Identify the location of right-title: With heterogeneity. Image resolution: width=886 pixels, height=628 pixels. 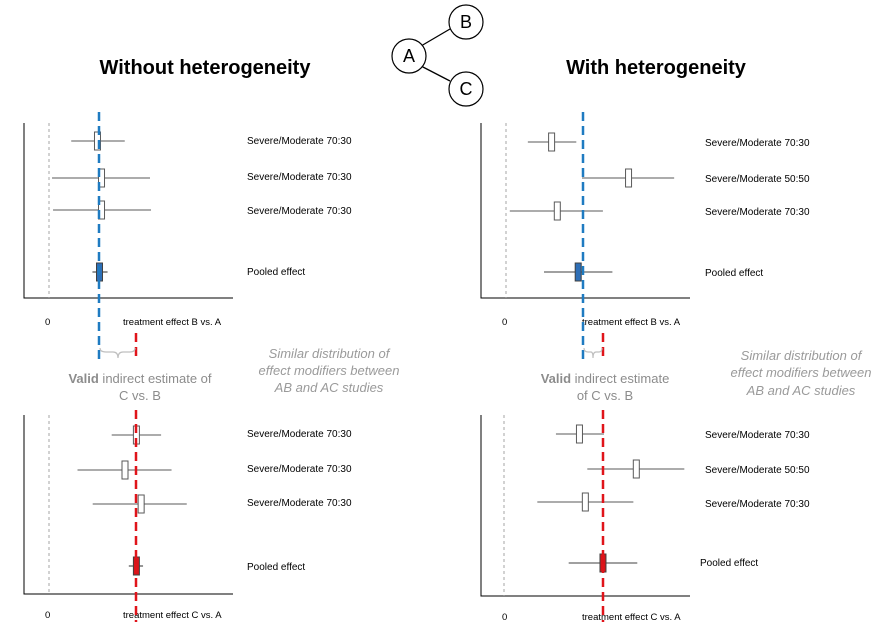
(656, 68).